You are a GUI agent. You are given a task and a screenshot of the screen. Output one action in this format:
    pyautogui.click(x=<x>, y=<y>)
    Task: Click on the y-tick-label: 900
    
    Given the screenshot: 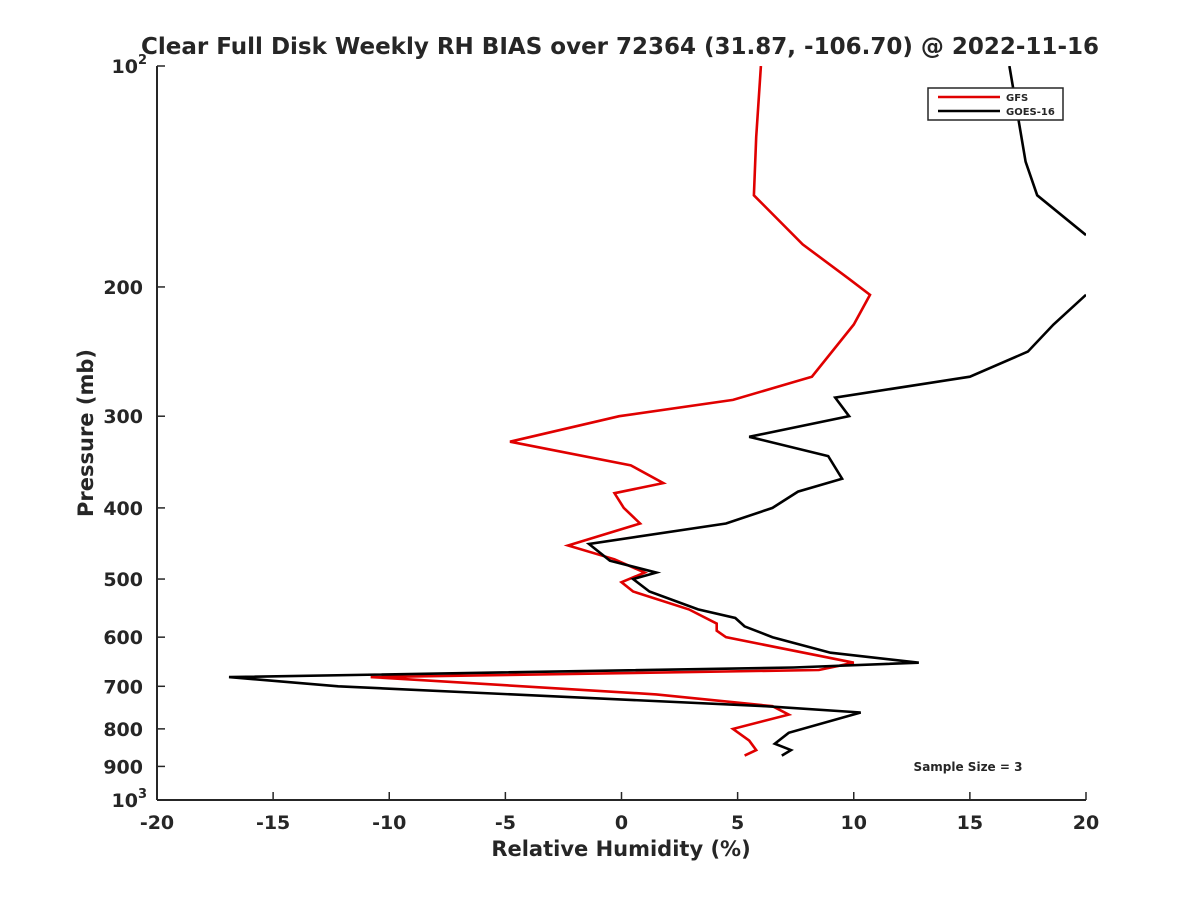 What is the action you would take?
    pyautogui.click(x=123, y=767)
    